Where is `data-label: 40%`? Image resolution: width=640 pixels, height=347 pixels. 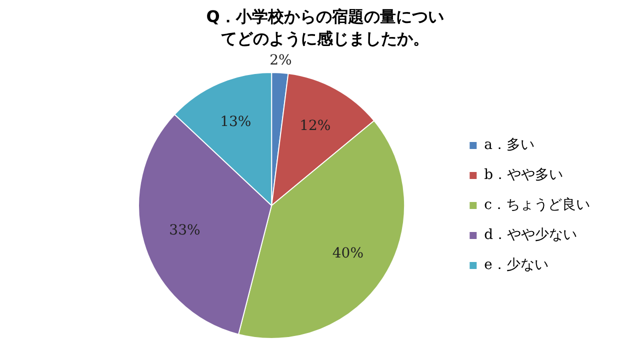 data-label: 40% is located at coordinates (348, 254).